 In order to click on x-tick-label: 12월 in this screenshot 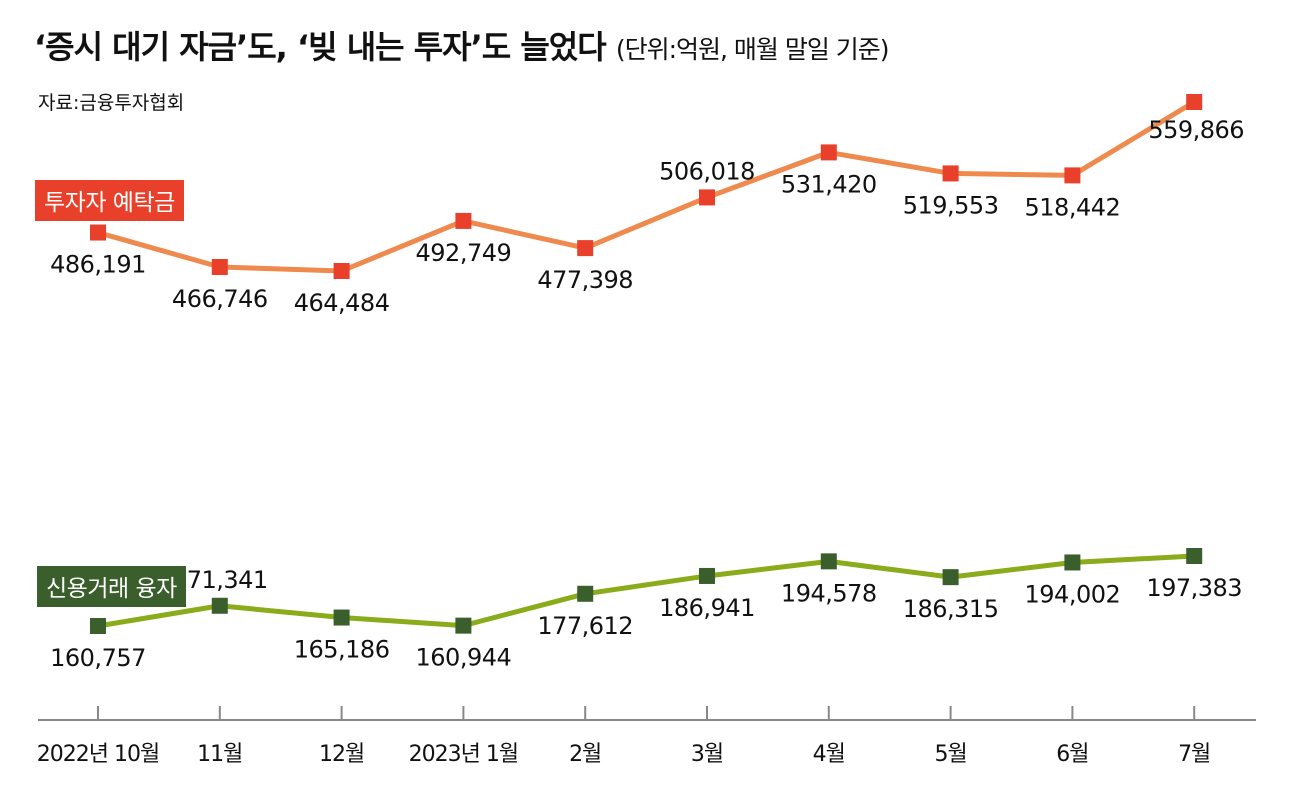, I will do `click(341, 754)`.